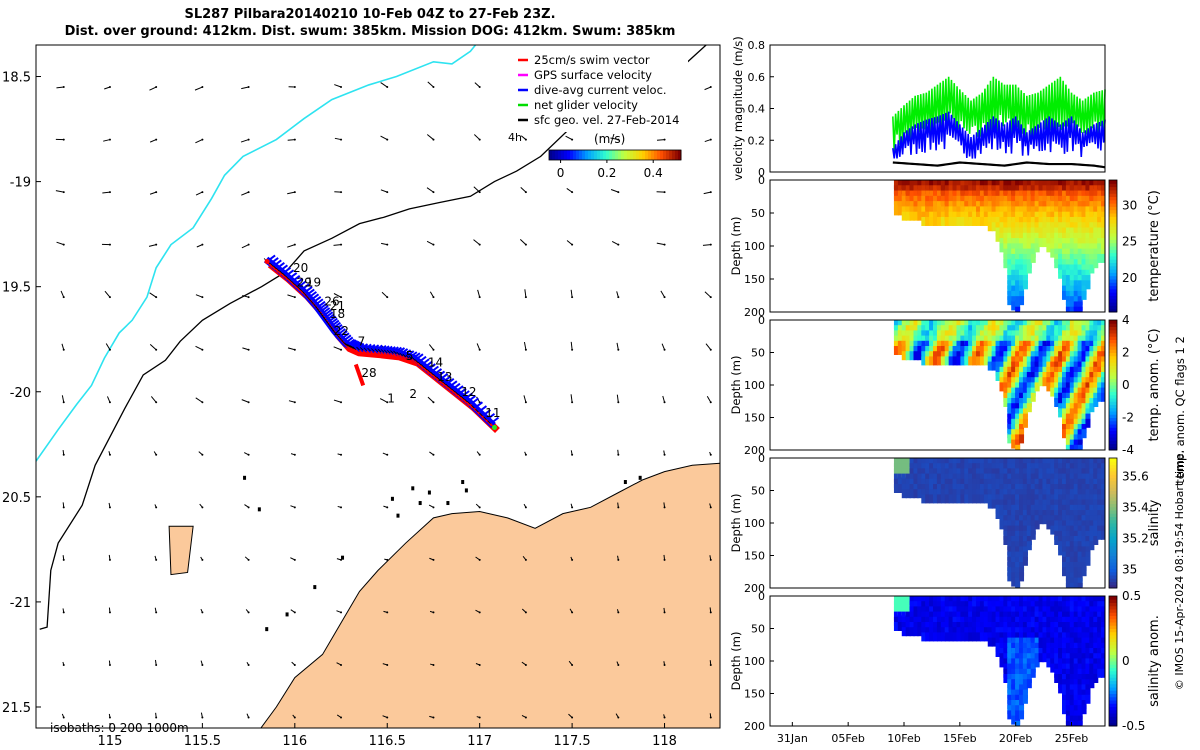 This screenshot has width=1200, height=750. Describe the element at coordinates (999, 661) in the screenshot. I see `heatmap-cells` at that location.